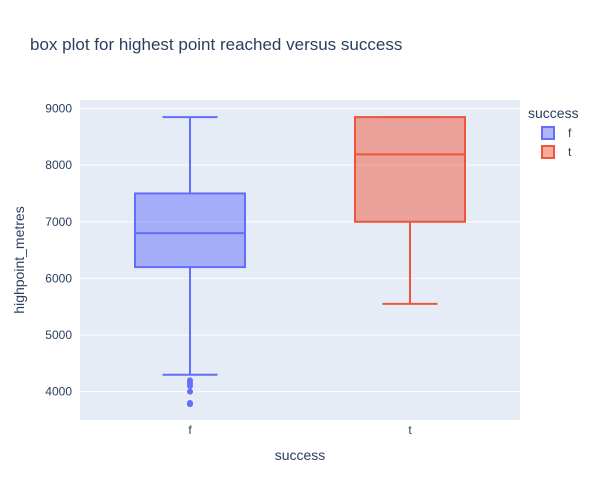 This screenshot has width=600, height=500. I want to click on legend-title: success, so click(553, 113).